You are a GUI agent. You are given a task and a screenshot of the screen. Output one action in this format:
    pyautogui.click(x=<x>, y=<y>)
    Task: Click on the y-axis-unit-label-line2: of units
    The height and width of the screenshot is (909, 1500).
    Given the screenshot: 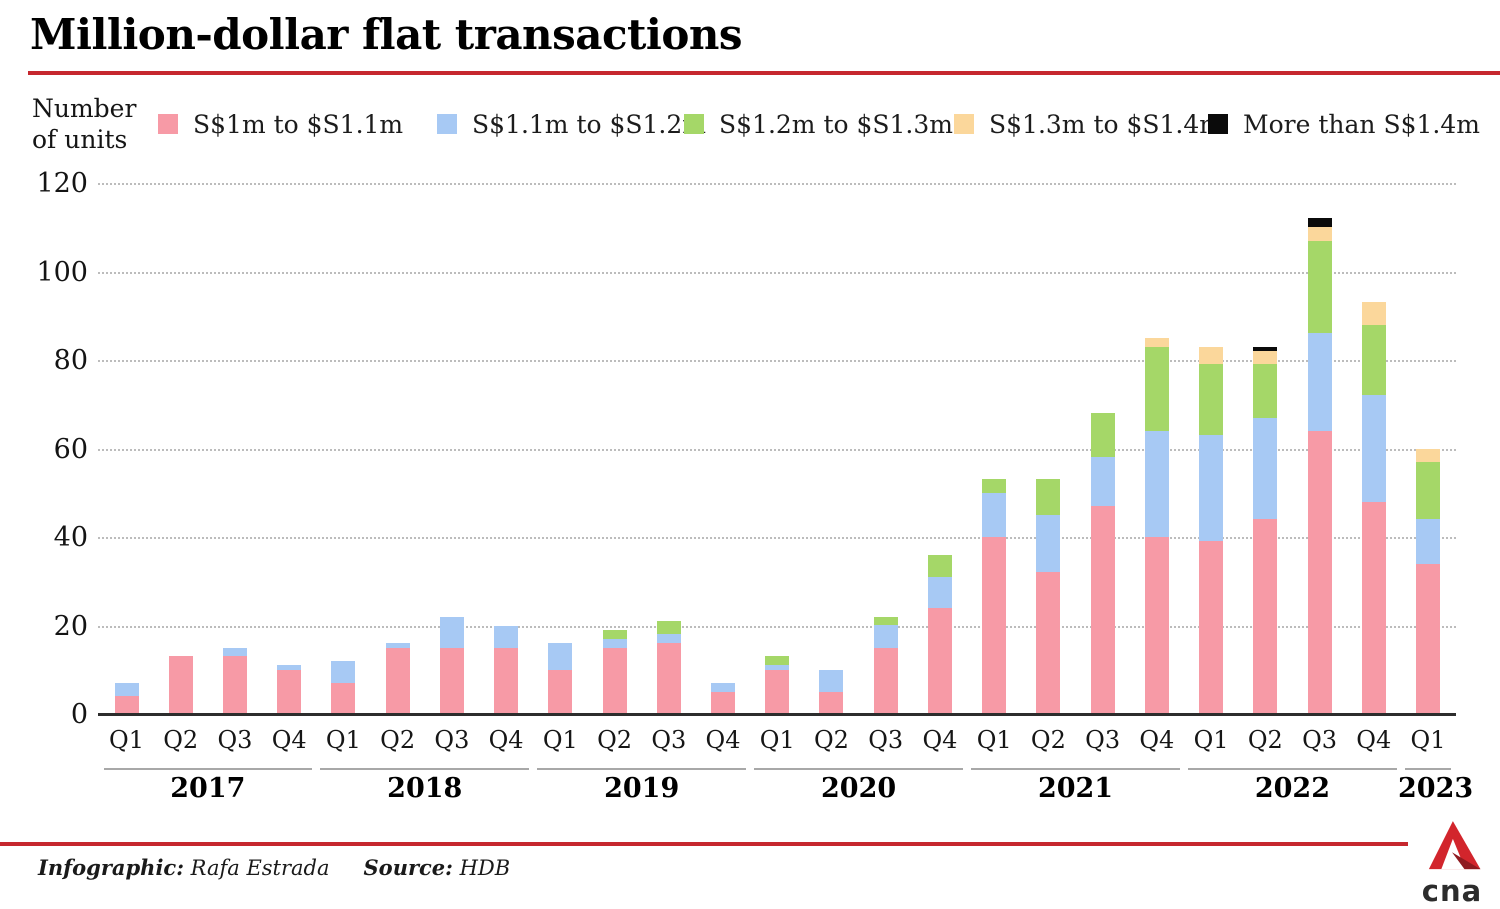 What is the action you would take?
    pyautogui.click(x=80, y=139)
    